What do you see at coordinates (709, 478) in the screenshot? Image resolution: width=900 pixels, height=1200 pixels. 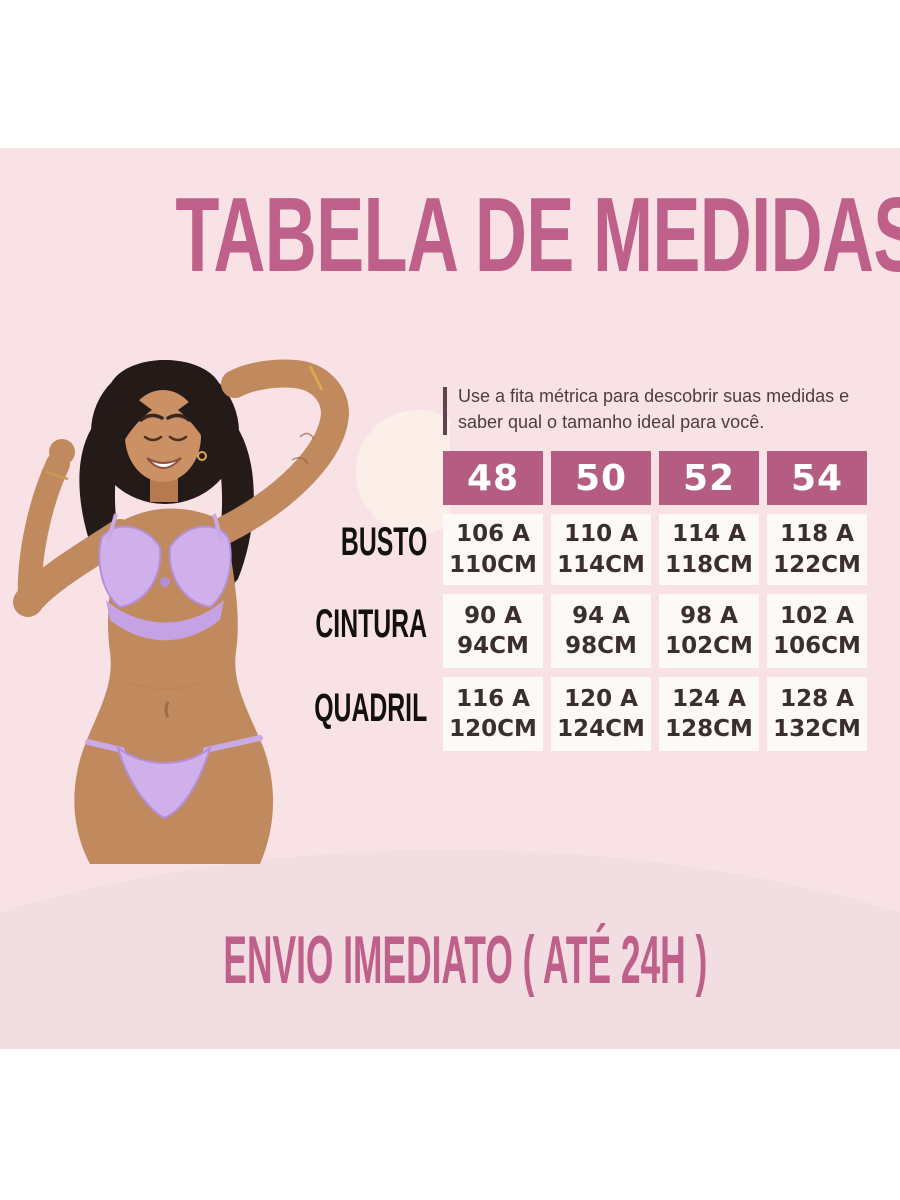 I see `size-header-cell: 52` at bounding box center [709, 478].